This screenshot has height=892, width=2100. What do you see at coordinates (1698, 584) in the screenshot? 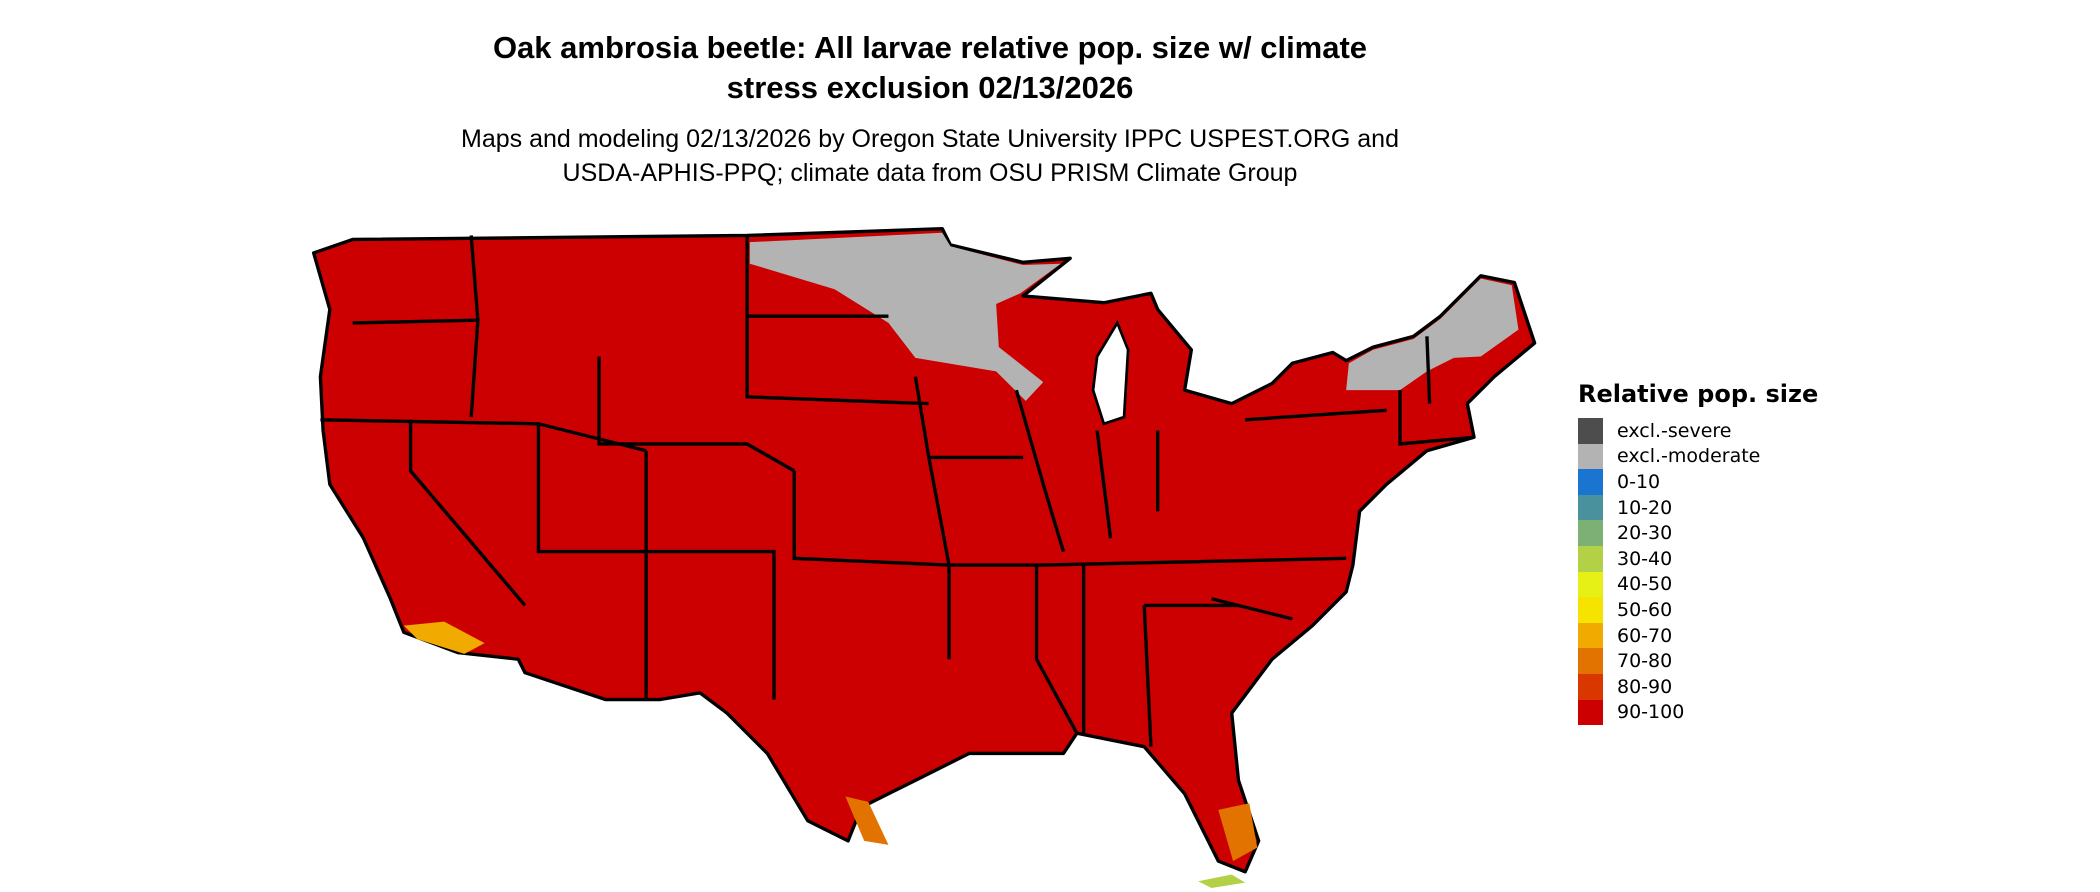
I see `legend-item: 40-50` at bounding box center [1698, 584].